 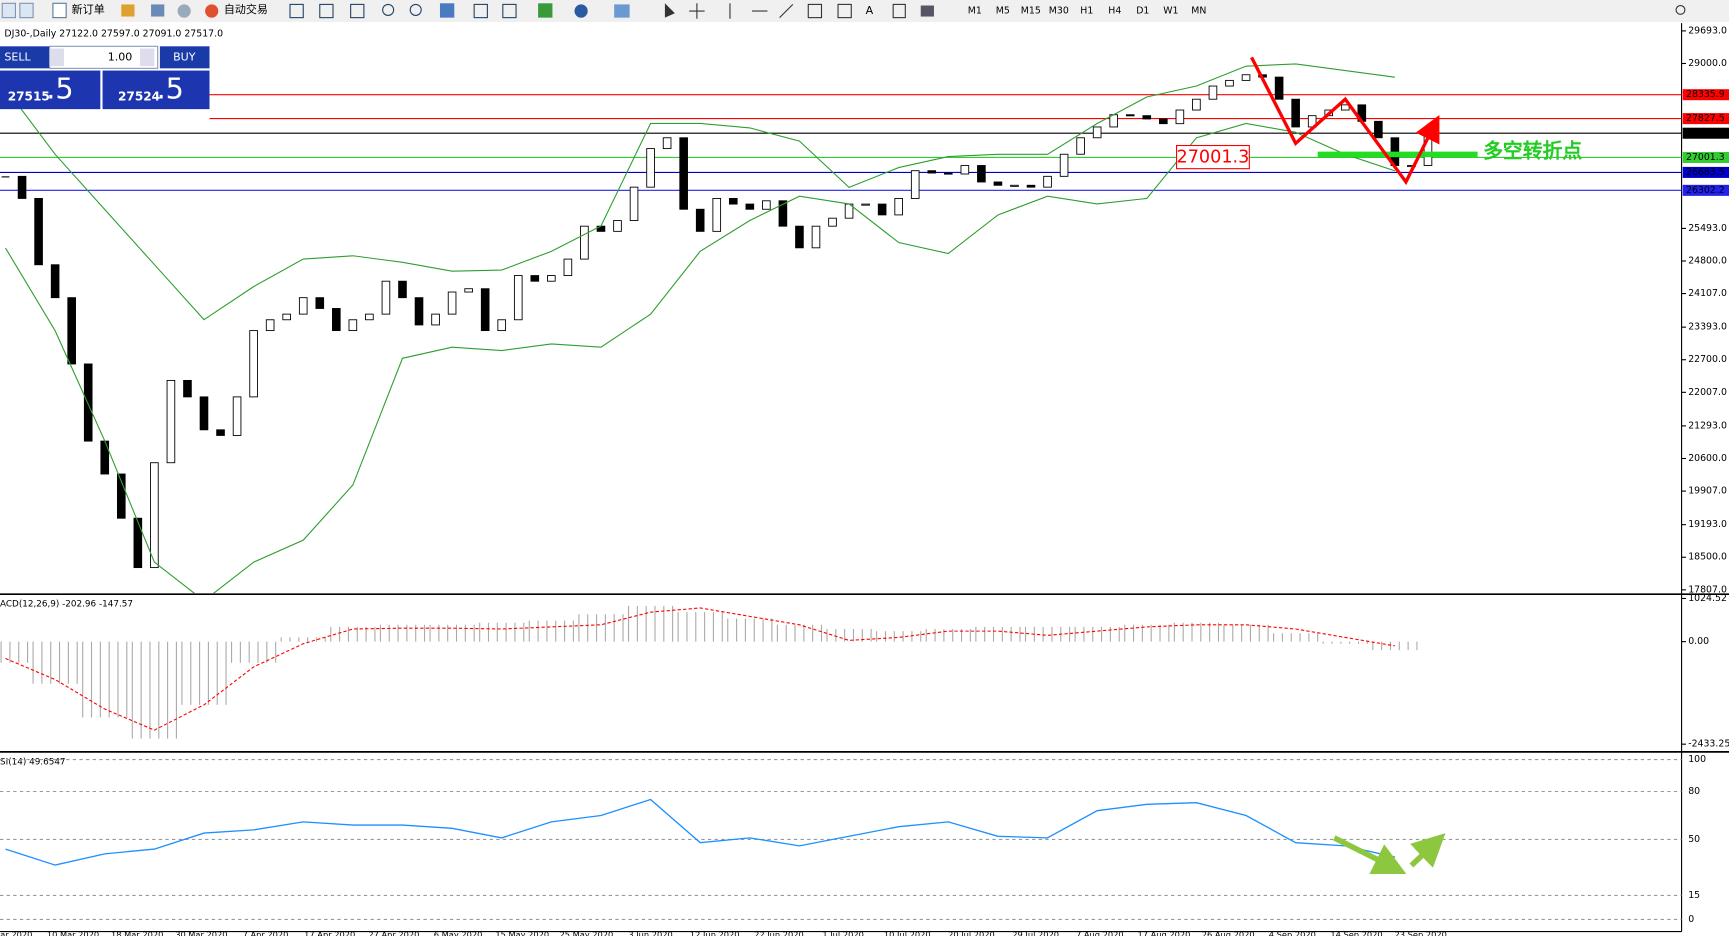 What do you see at coordinates (458, 932) in the screenshot?
I see `x-tick-label: 6 May 2020` at bounding box center [458, 932].